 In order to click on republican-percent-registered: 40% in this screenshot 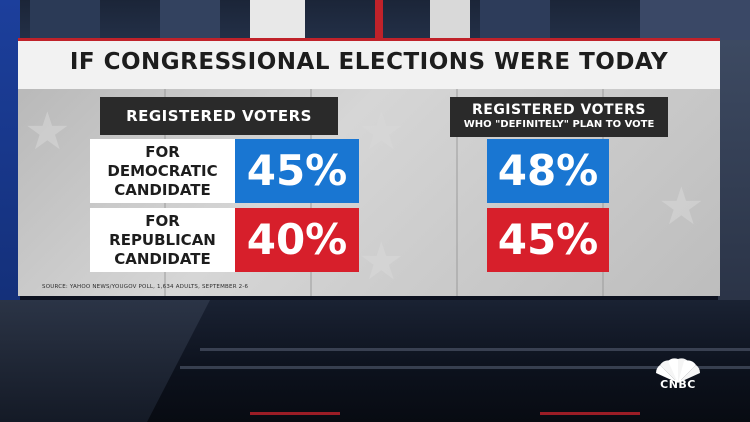, I will do `click(297, 240)`.